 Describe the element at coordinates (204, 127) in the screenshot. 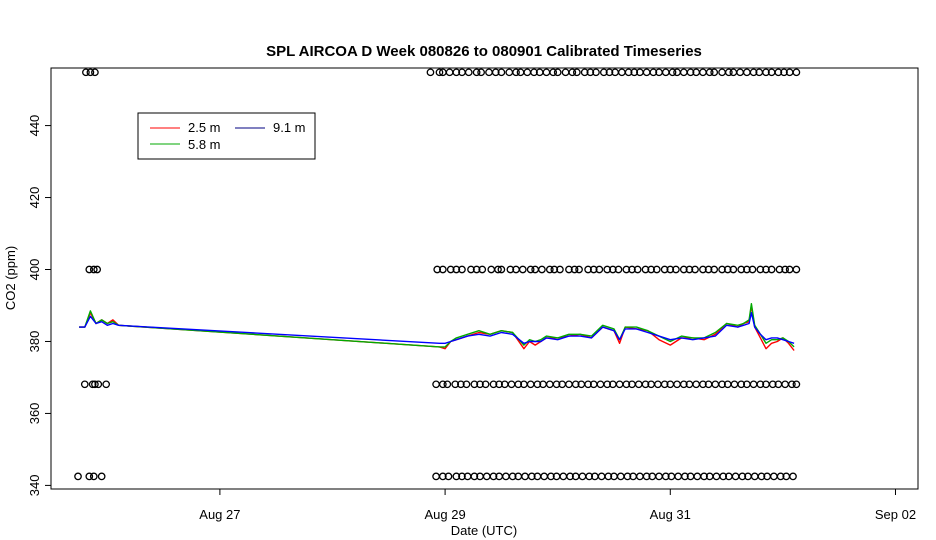

I see `legend-label-2-5m: 2.5 m` at that location.